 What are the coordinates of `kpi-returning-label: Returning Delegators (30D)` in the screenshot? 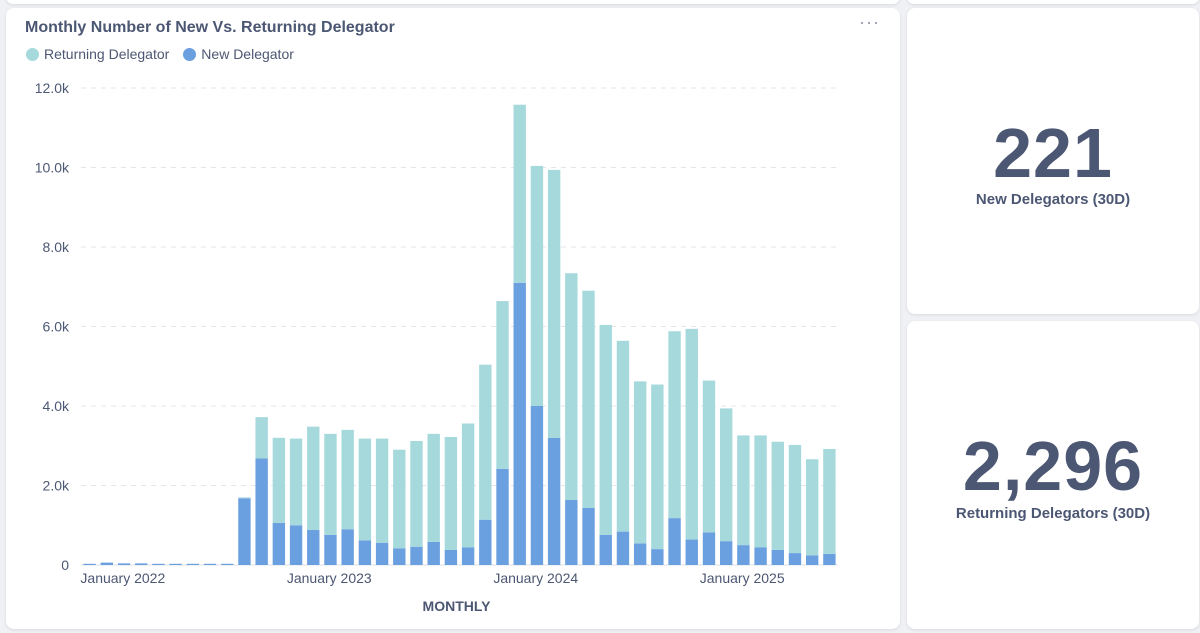 It's located at (1053, 513).